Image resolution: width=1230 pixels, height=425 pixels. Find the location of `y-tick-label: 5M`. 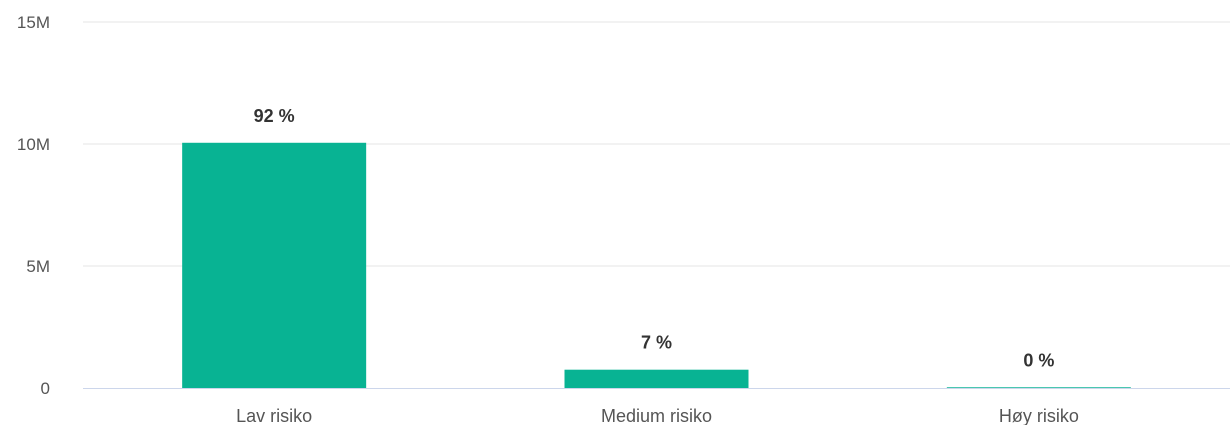

y-tick-label: 5M is located at coordinates (38, 266).